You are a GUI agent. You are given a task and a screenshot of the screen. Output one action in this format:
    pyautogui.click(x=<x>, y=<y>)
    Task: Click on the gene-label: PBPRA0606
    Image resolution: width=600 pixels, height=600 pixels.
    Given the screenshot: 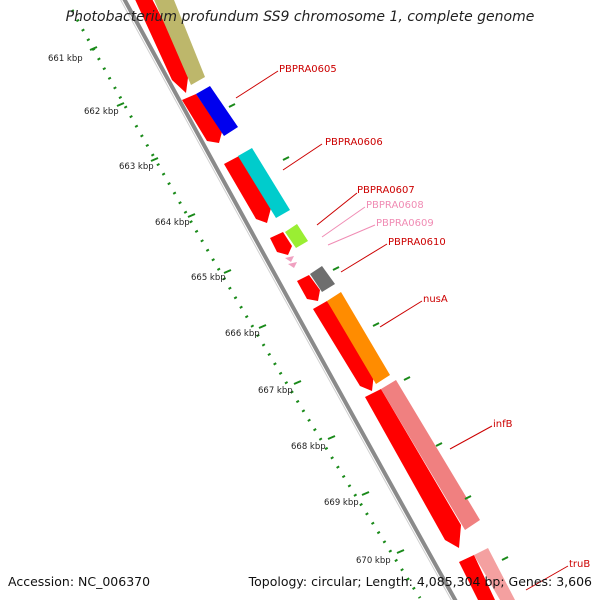 What is the action you would take?
    pyautogui.click(x=354, y=142)
    